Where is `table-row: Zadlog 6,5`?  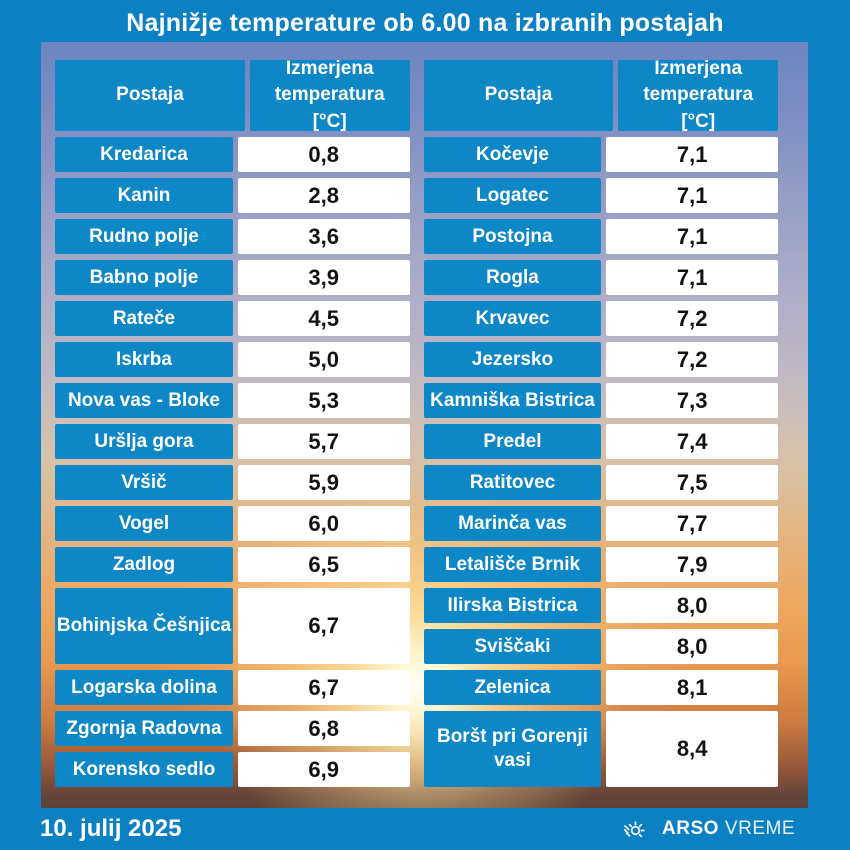
table-row: Zadlog 6,5 is located at coordinates (232, 564).